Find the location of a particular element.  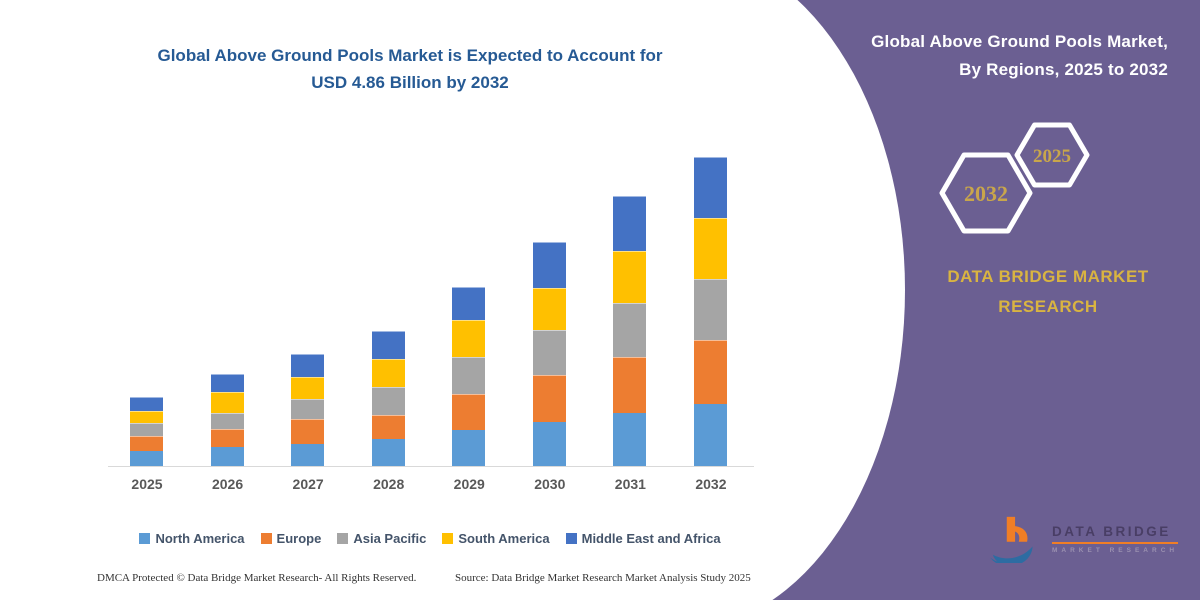

segment-2030-europe is located at coordinates (549, 398).